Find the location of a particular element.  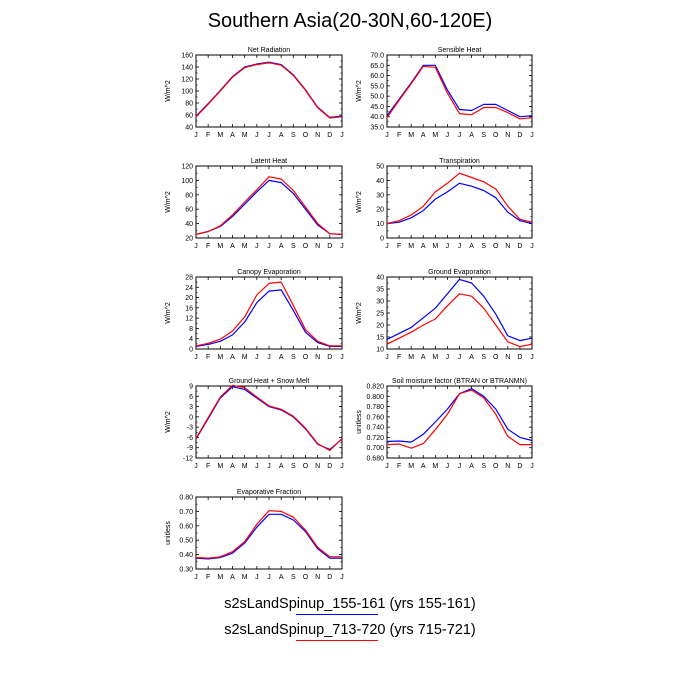

y-tick-label: 120 is located at coordinates (187, 80).